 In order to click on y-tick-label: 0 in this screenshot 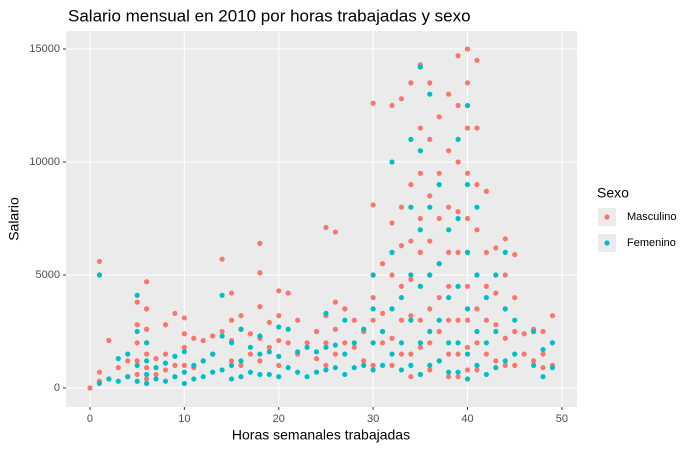, I will do `click(57, 388)`.